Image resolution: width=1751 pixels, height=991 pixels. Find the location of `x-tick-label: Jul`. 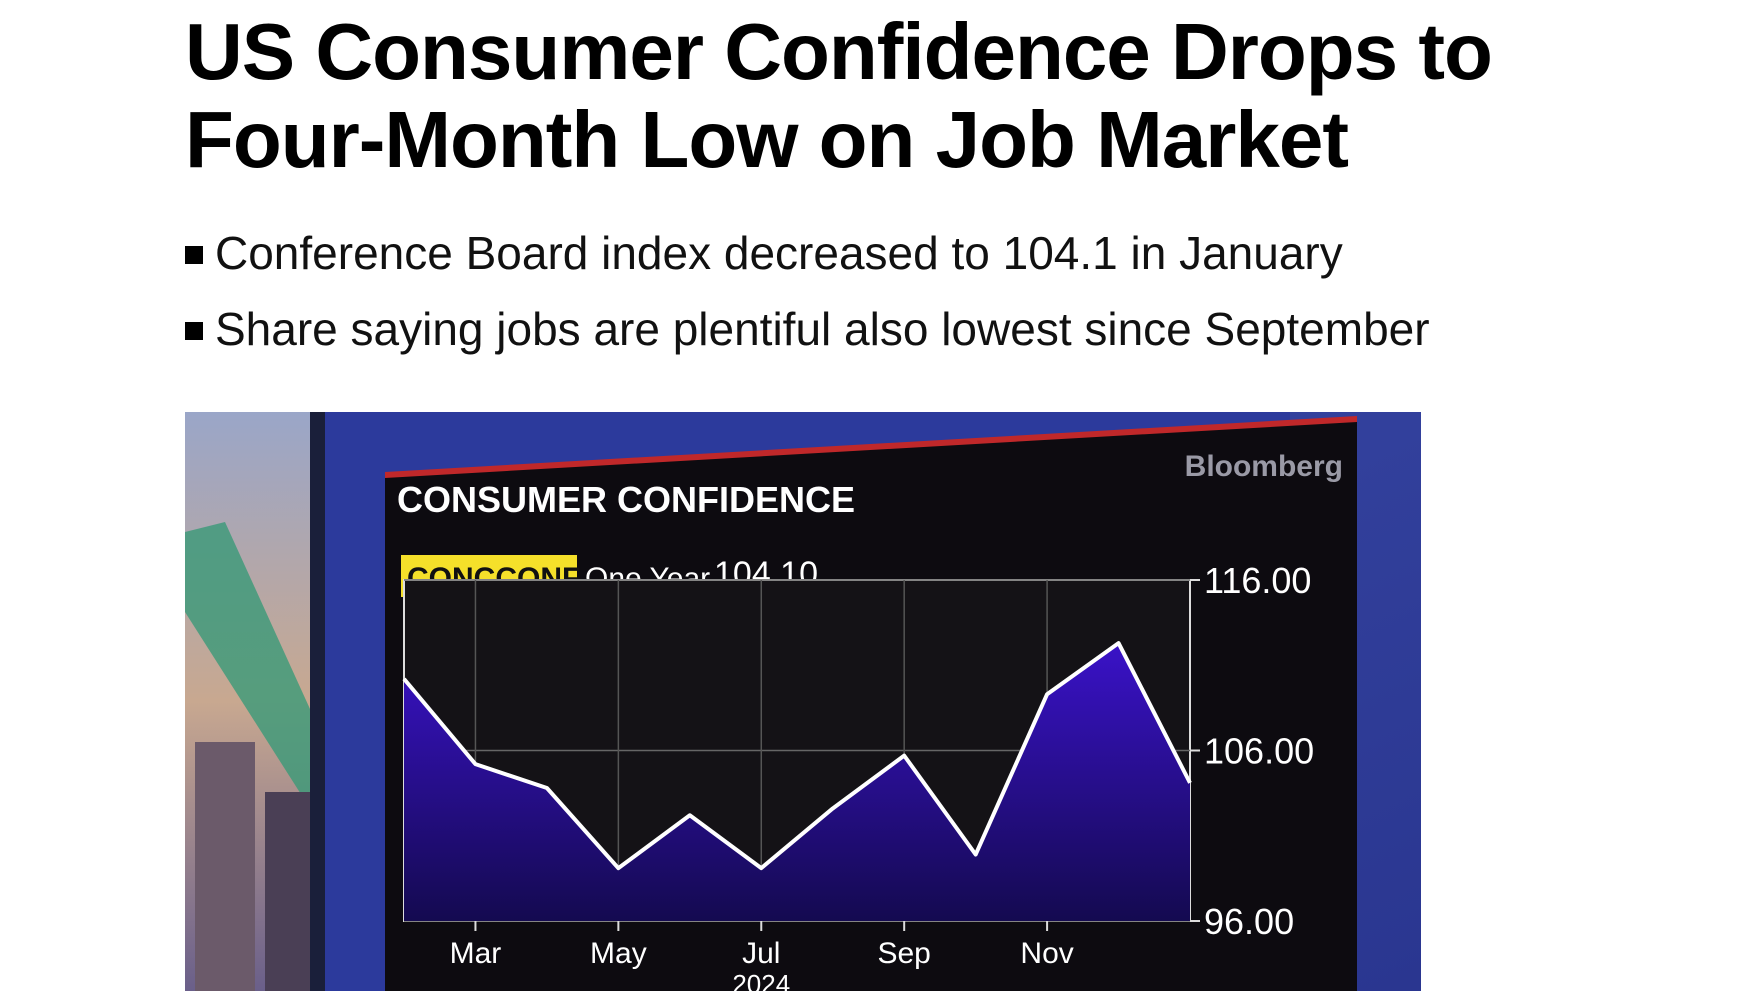

x-tick-label: Jul is located at coordinates (761, 953).